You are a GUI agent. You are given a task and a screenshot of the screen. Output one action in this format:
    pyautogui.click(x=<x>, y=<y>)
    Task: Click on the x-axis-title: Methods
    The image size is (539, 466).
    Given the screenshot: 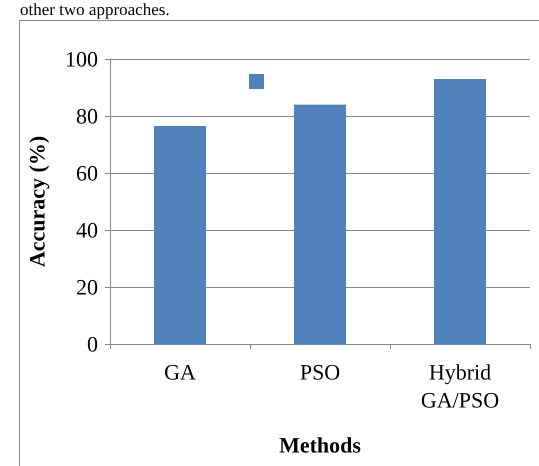 What is the action you would take?
    pyautogui.click(x=320, y=445)
    